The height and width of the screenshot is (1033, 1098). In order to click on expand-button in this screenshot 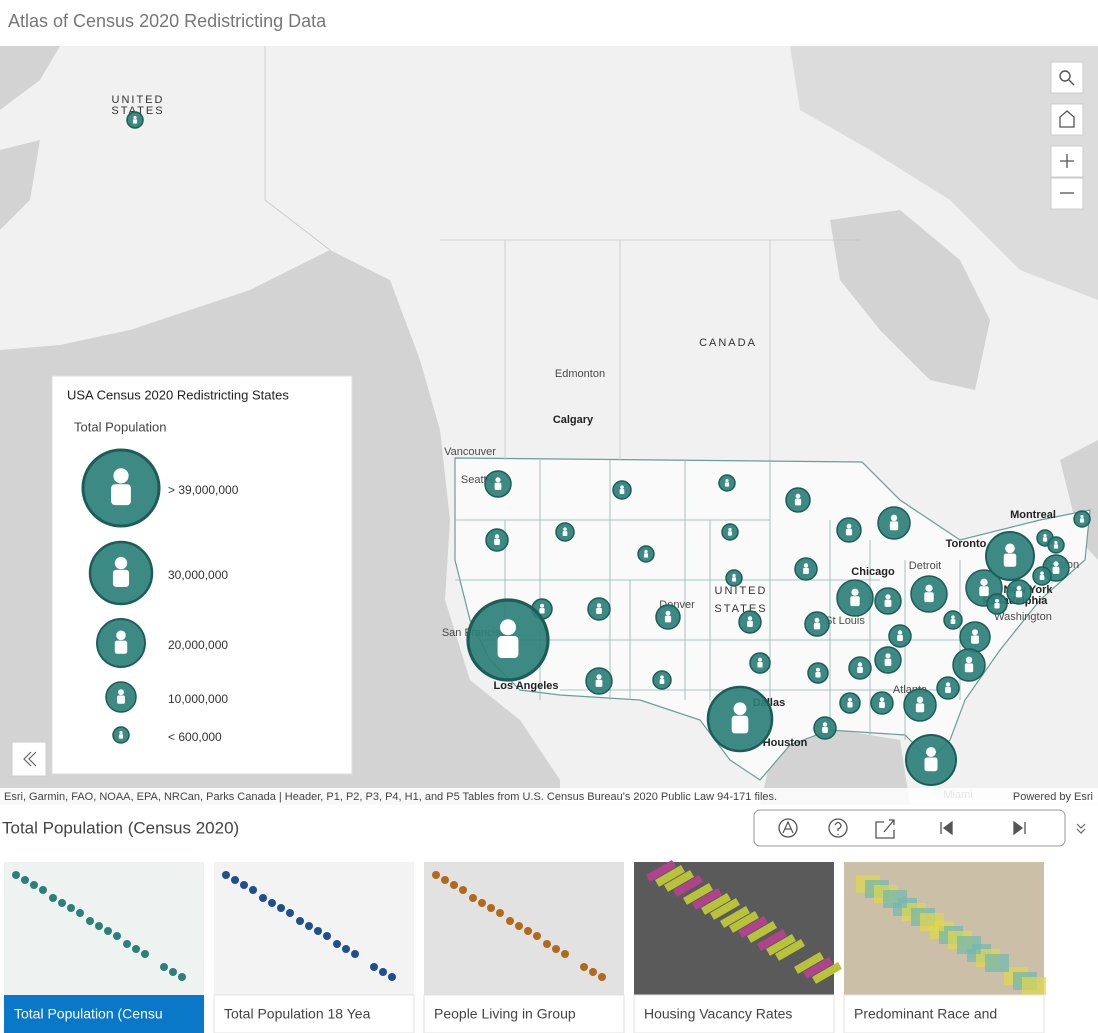, I will do `click(1081, 828)`.